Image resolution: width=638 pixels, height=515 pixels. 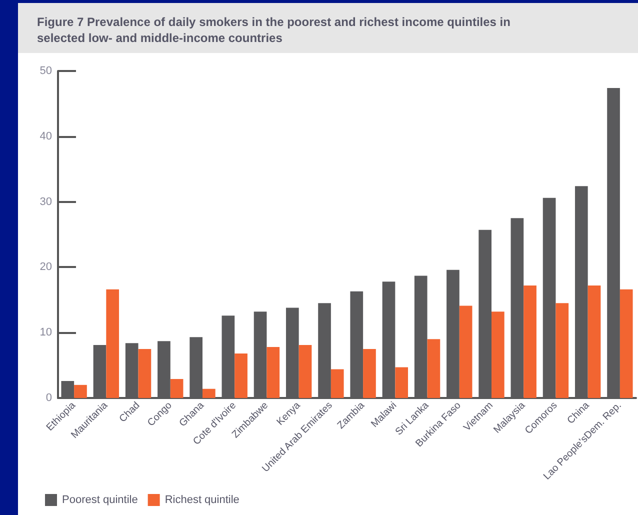 I want to click on y-tick-label: 50, so click(x=46, y=71).